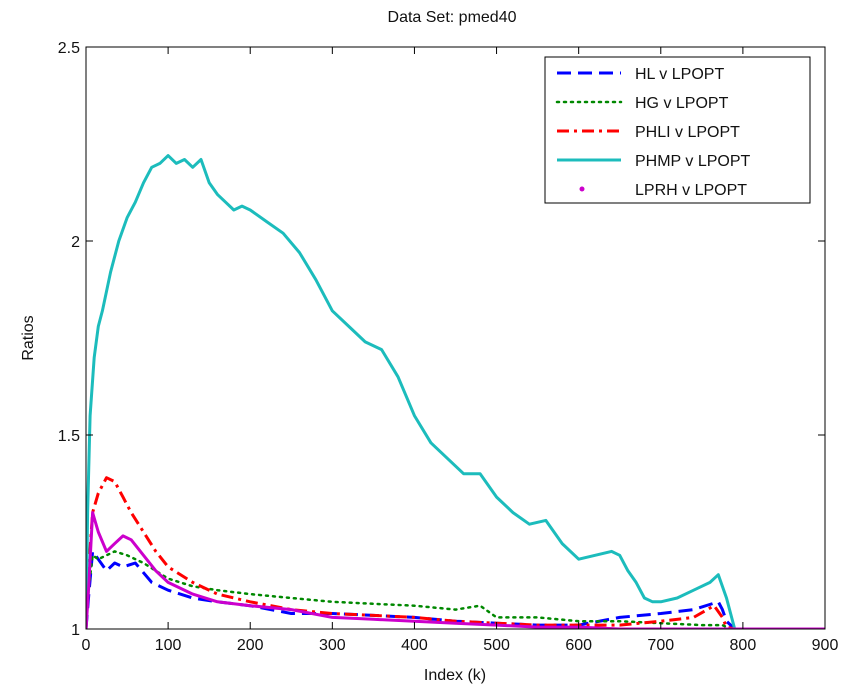 Image resolution: width=845 pixels, height=688 pixels. What do you see at coordinates (452, 17) in the screenshot?
I see `chart-title: Data Set: pmed40` at bounding box center [452, 17].